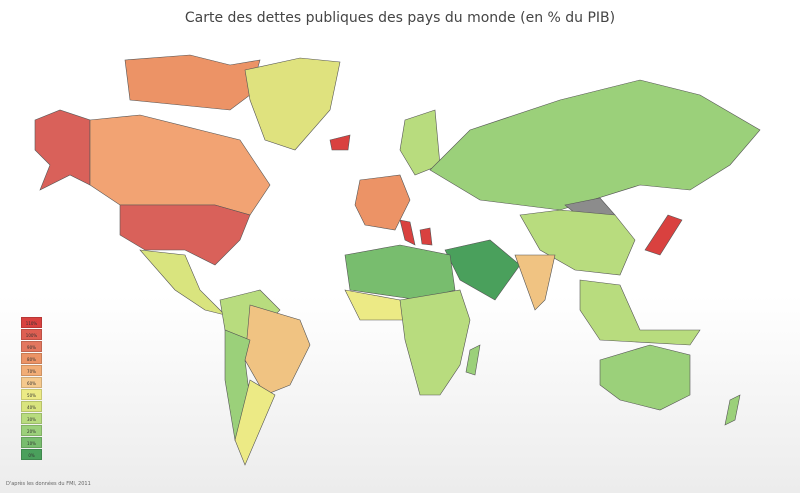 The height and width of the screenshot is (493, 800). I want to click on legend-item: 0%, so click(31, 454).